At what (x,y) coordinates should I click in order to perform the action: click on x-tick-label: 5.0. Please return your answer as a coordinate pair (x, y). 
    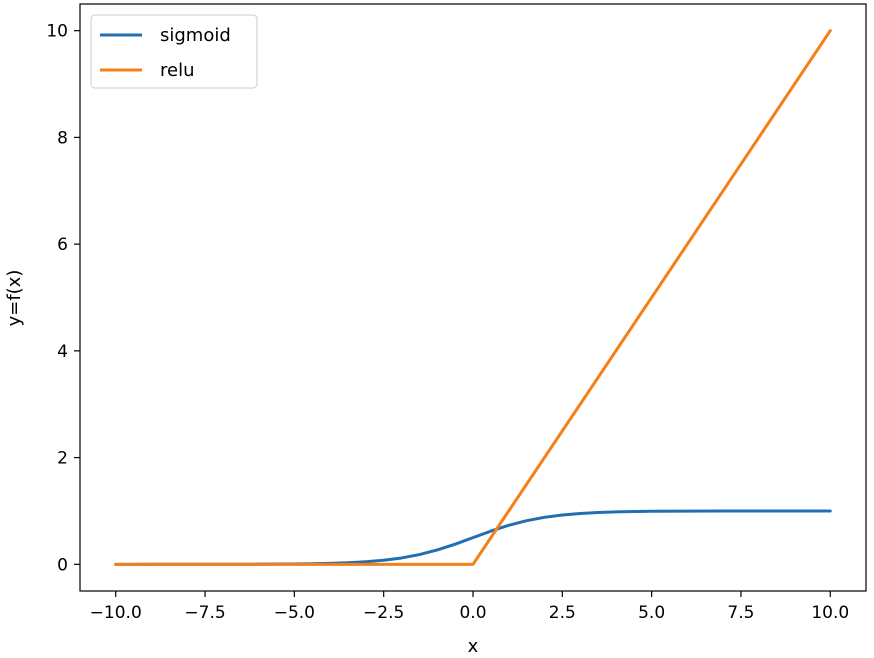
    Looking at the image, I should click on (651, 613).